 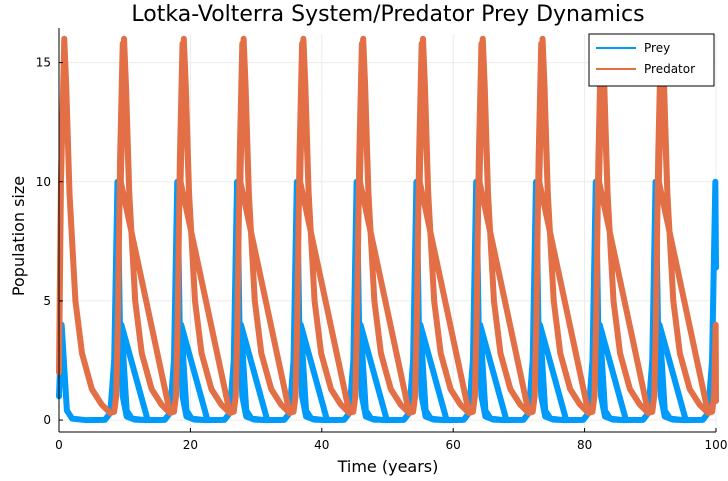 I want to click on legend: Prey Predator, so click(x=651, y=60).